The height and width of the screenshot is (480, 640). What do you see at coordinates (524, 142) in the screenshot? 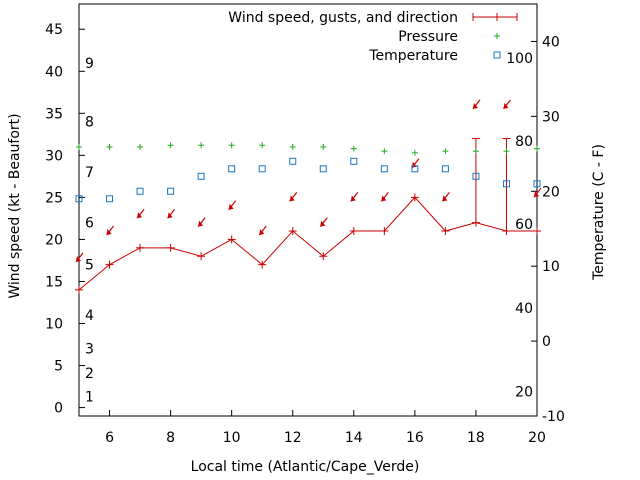
I see `fahrenheit-label: 80` at bounding box center [524, 142].